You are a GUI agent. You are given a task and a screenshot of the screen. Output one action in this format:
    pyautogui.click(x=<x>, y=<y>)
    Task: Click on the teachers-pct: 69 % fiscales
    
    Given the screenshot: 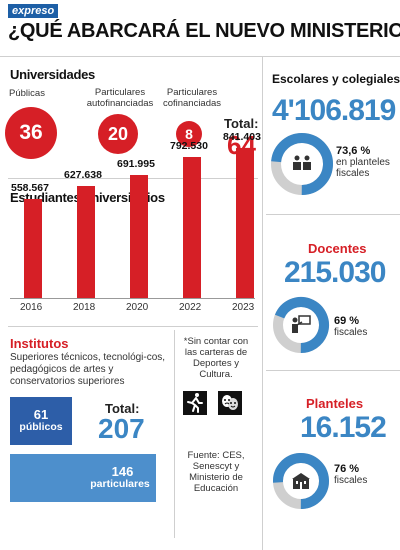 What is the action you would take?
    pyautogui.click(x=364, y=327)
    